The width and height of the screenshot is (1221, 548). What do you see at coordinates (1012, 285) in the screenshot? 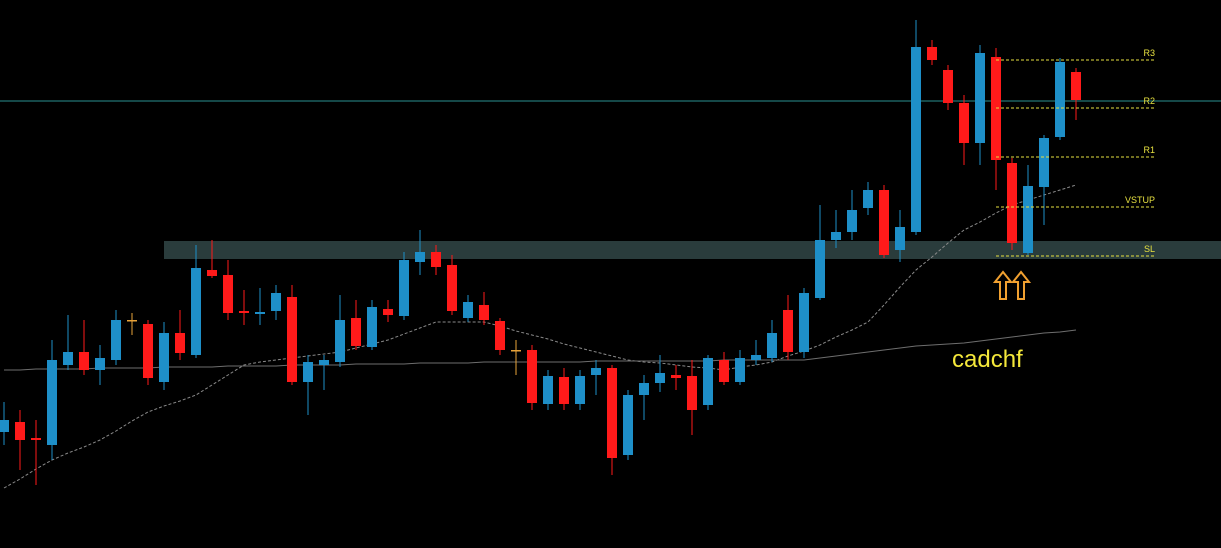
I see `arrow-icon` at bounding box center [1012, 285].